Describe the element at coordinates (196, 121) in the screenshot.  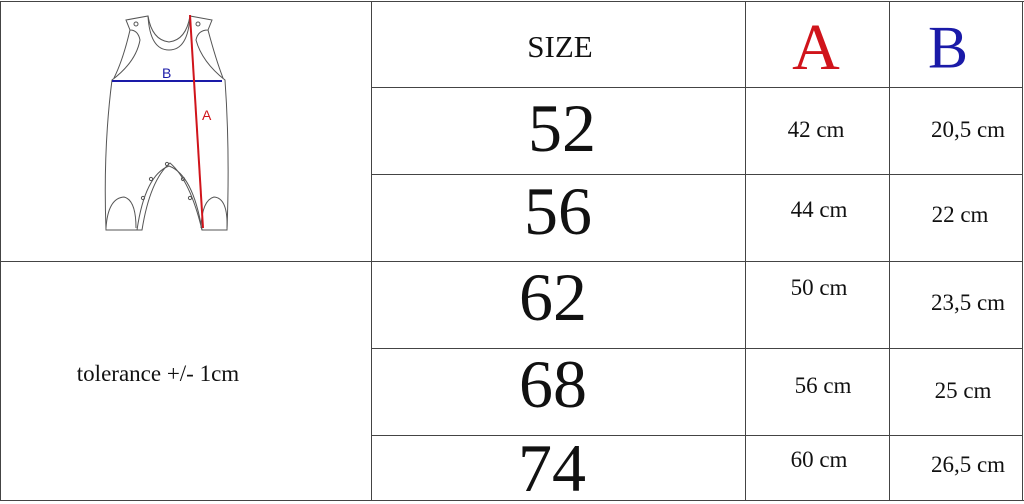
I see `measure-a-line` at that location.